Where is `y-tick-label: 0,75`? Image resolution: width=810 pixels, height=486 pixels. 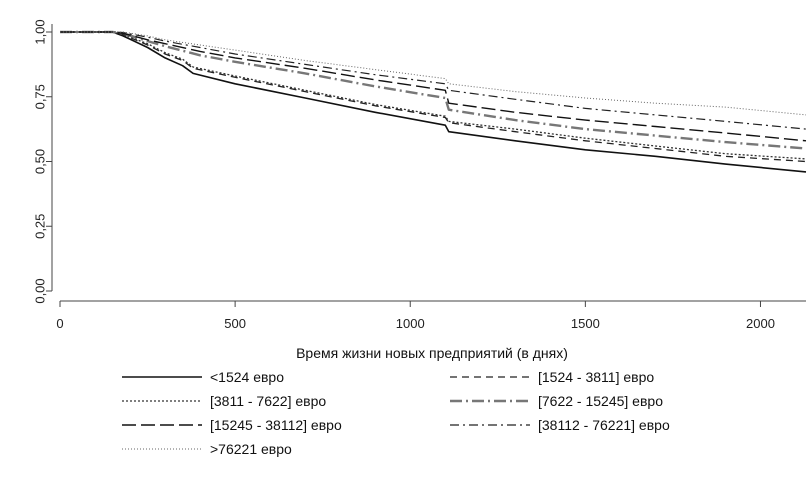 y-tick-label: 0,75 is located at coordinates (40, 96).